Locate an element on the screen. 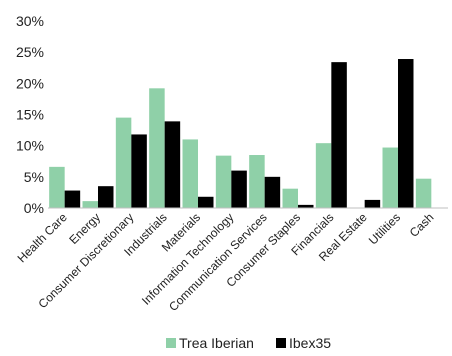 This screenshot has width=452, height=356. y-tick-label: 15% is located at coordinates (30, 115).